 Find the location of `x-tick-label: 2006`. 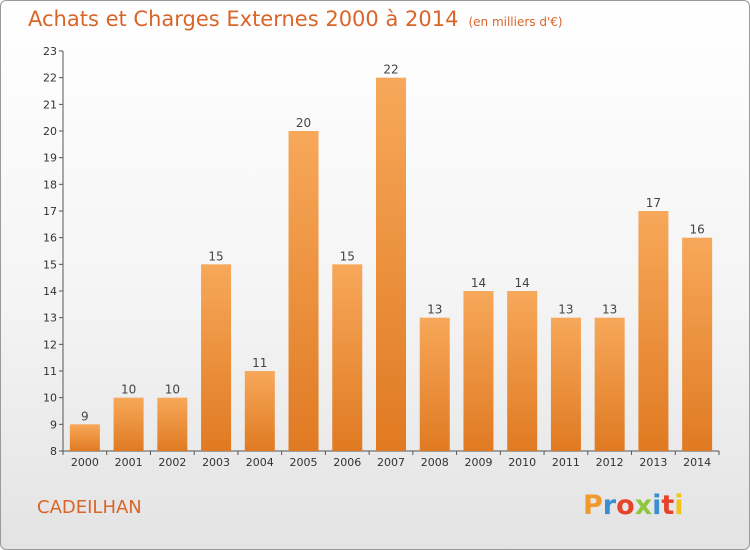

x-tick-label: 2006 is located at coordinates (347, 462).